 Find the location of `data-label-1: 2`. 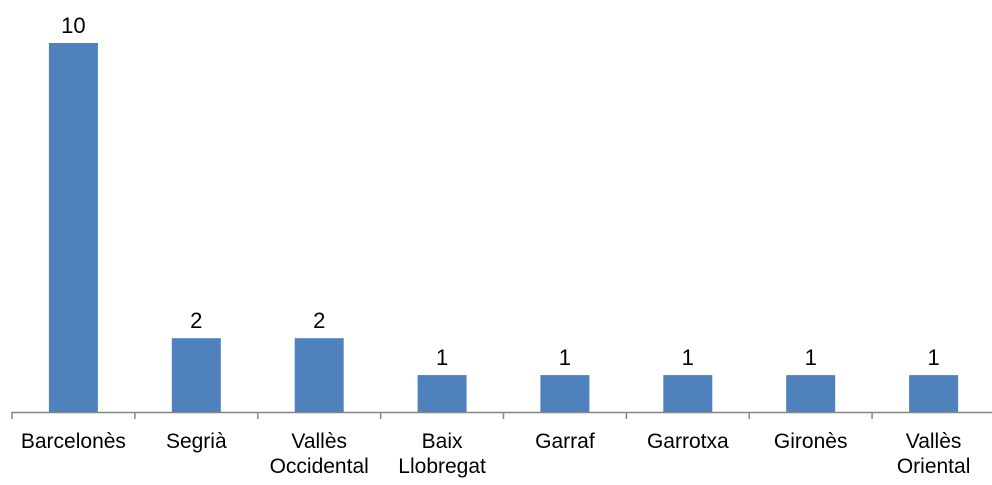

data-label-1: 2 is located at coordinates (196, 320).